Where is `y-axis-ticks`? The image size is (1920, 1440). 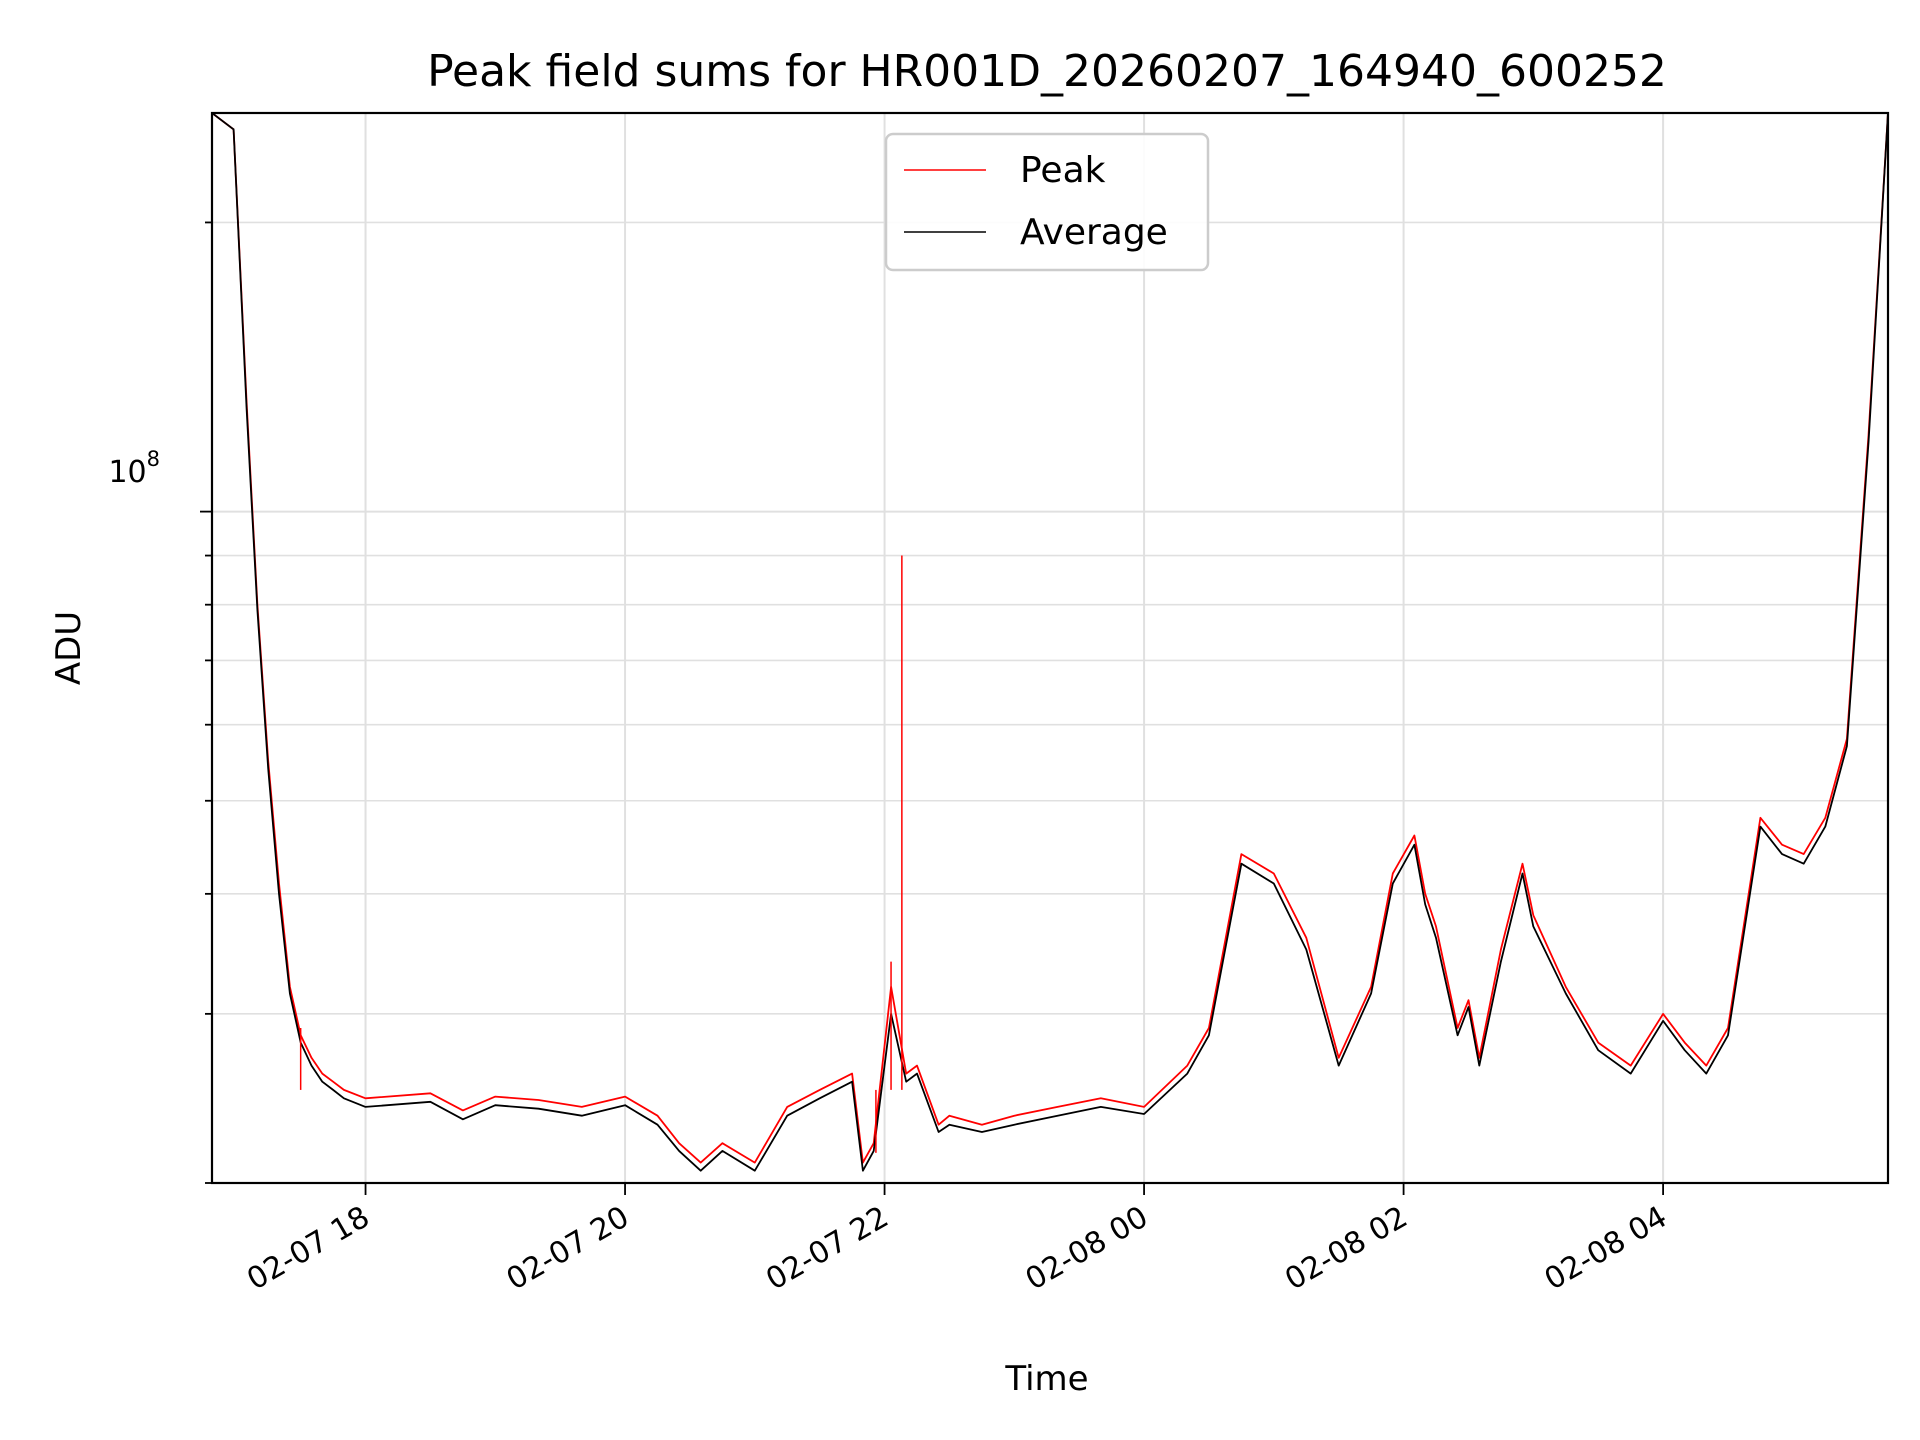 y-axis-ticks is located at coordinates (206, 702).